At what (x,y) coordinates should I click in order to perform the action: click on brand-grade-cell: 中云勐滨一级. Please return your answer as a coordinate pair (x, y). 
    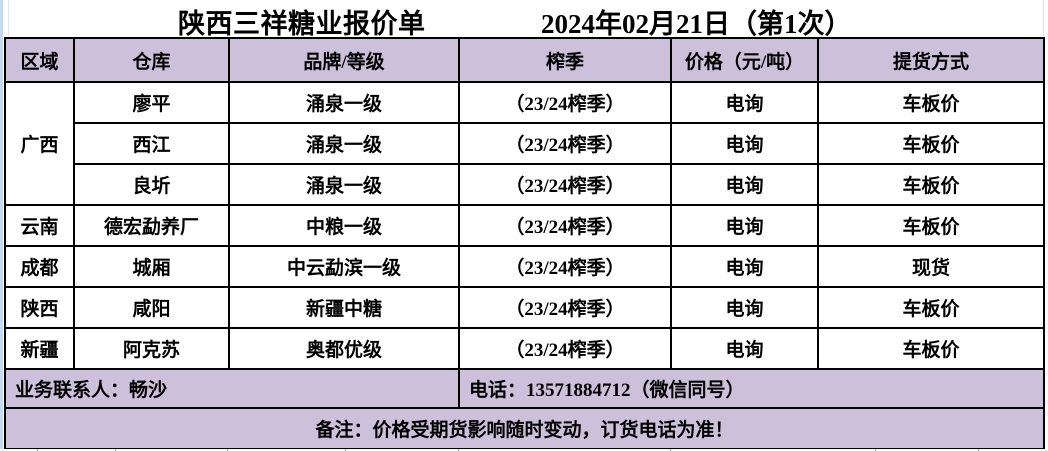
    Looking at the image, I should click on (344, 266).